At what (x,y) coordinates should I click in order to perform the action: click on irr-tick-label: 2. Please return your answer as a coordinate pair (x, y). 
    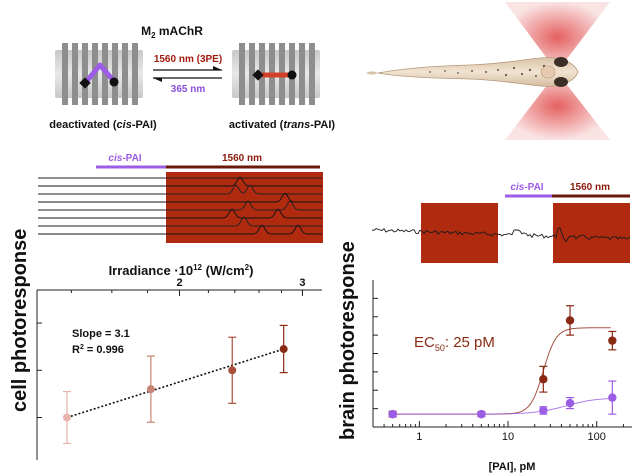
    Looking at the image, I should click on (179, 283).